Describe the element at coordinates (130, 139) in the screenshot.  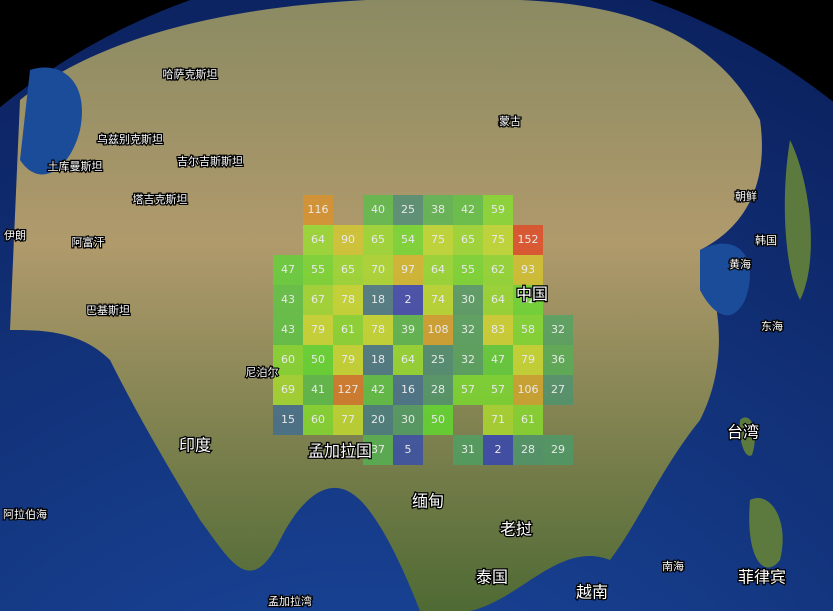
I see `label: 乌兹别克斯坦` at that location.